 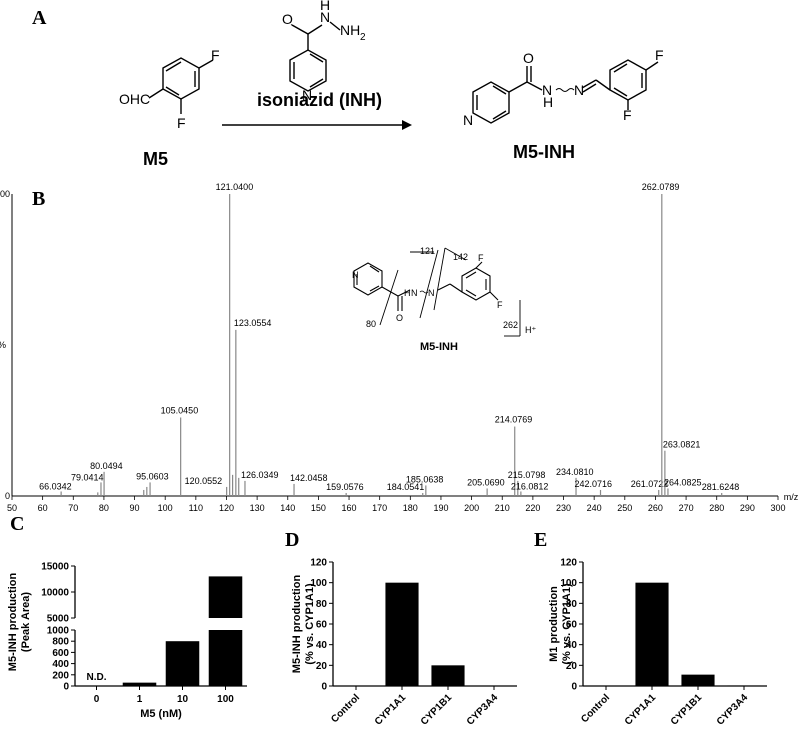 What do you see at coordinates (540, 540) in the screenshot?
I see `panel-label-e: E` at bounding box center [540, 540].